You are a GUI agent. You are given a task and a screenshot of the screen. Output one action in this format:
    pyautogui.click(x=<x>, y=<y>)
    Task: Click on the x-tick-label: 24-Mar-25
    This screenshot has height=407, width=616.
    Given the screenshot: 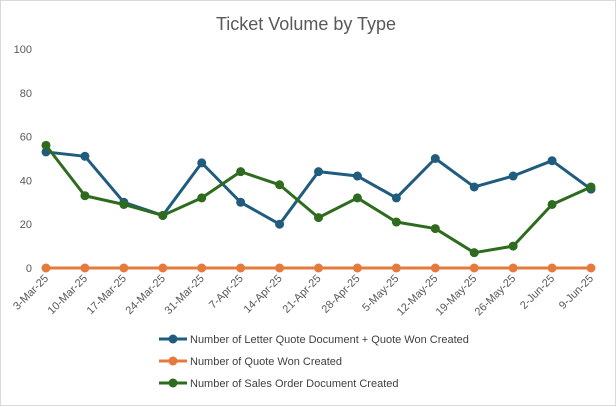 What is the action you would take?
    pyautogui.click(x=146, y=295)
    